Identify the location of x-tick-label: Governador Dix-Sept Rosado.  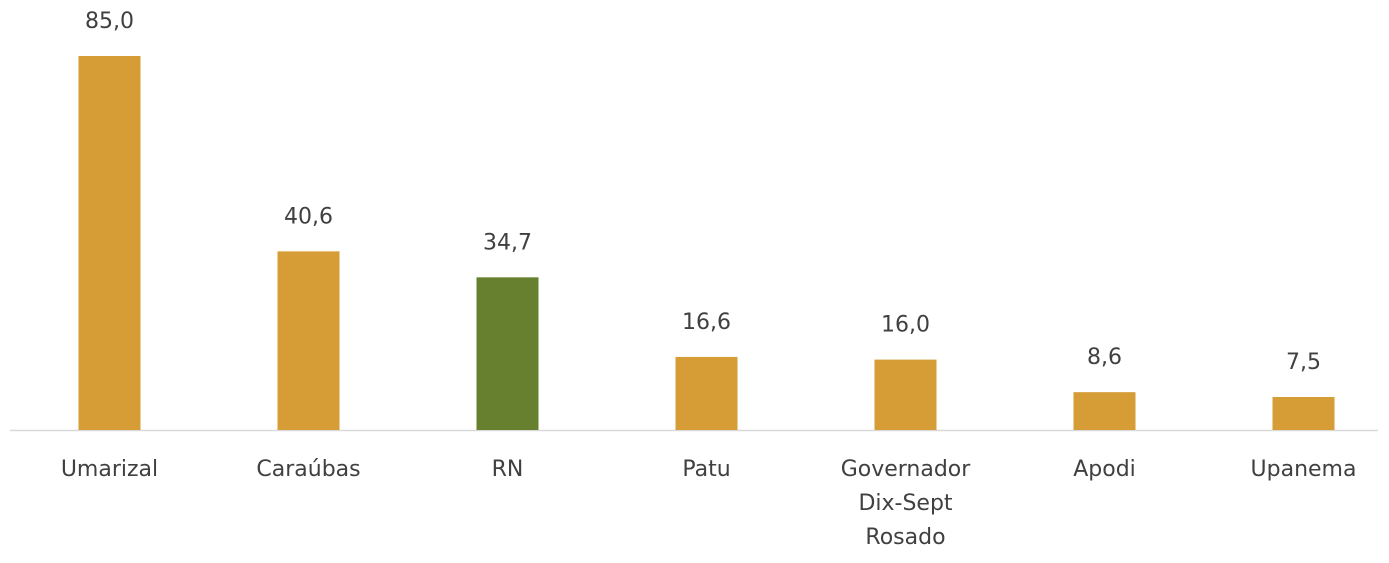
(906, 503).